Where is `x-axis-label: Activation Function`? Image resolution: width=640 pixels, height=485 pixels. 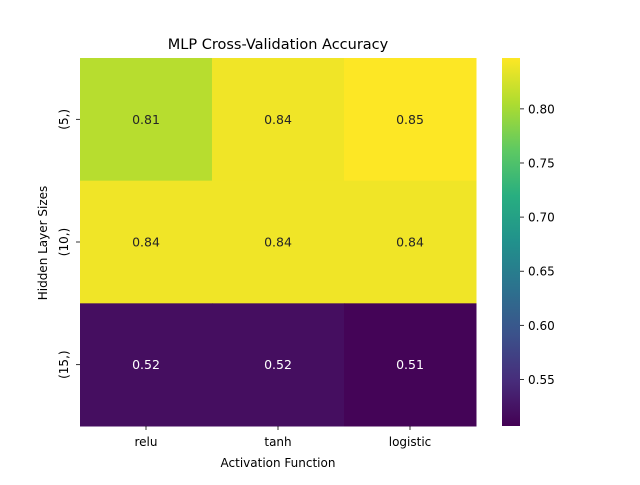 x-axis-label: Activation Function is located at coordinates (278, 463).